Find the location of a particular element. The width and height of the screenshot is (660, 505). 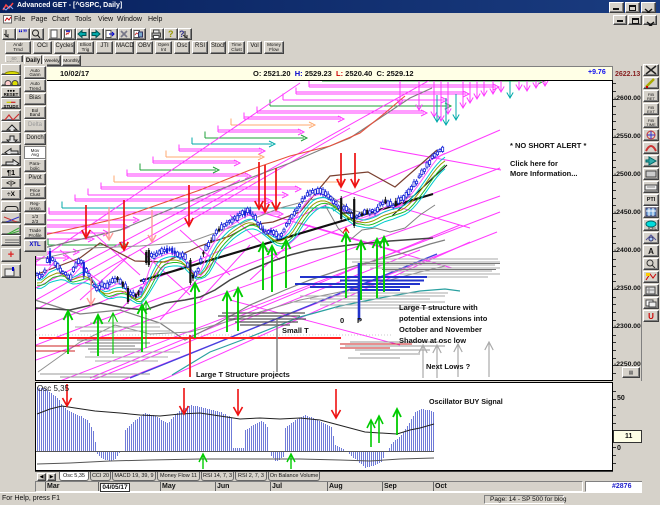

svg-text: Shadow at osc low is located at coordinates (432, 340).